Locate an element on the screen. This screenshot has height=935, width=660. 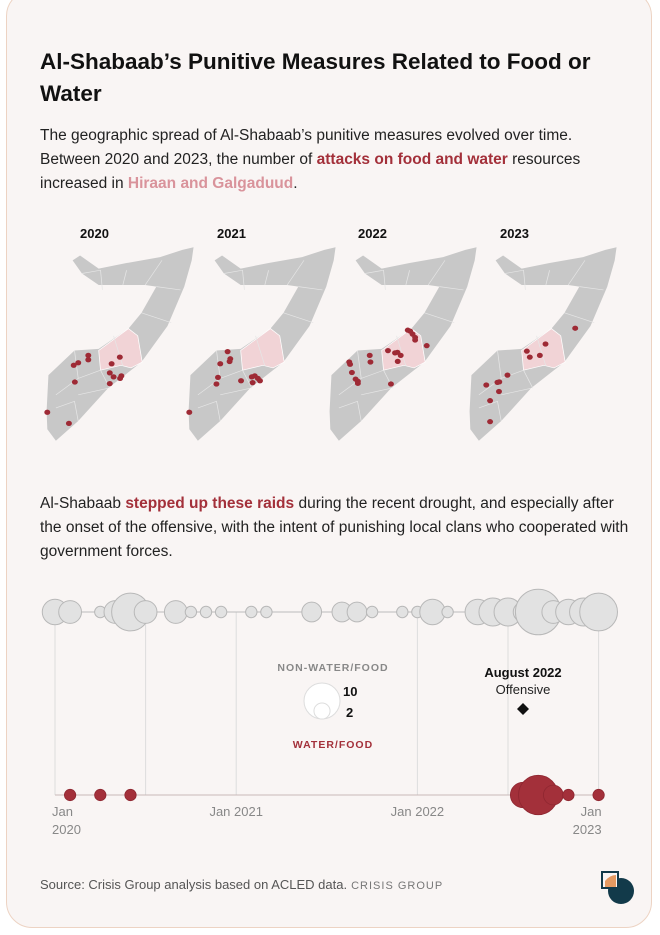
map-2021 is located at coordinates (261, 344).